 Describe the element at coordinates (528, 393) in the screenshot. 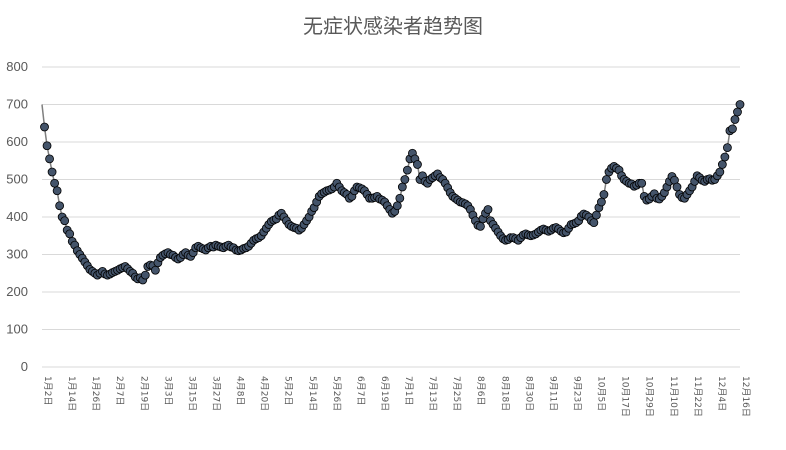

I see `x-tick-label: 8月30日` at that location.